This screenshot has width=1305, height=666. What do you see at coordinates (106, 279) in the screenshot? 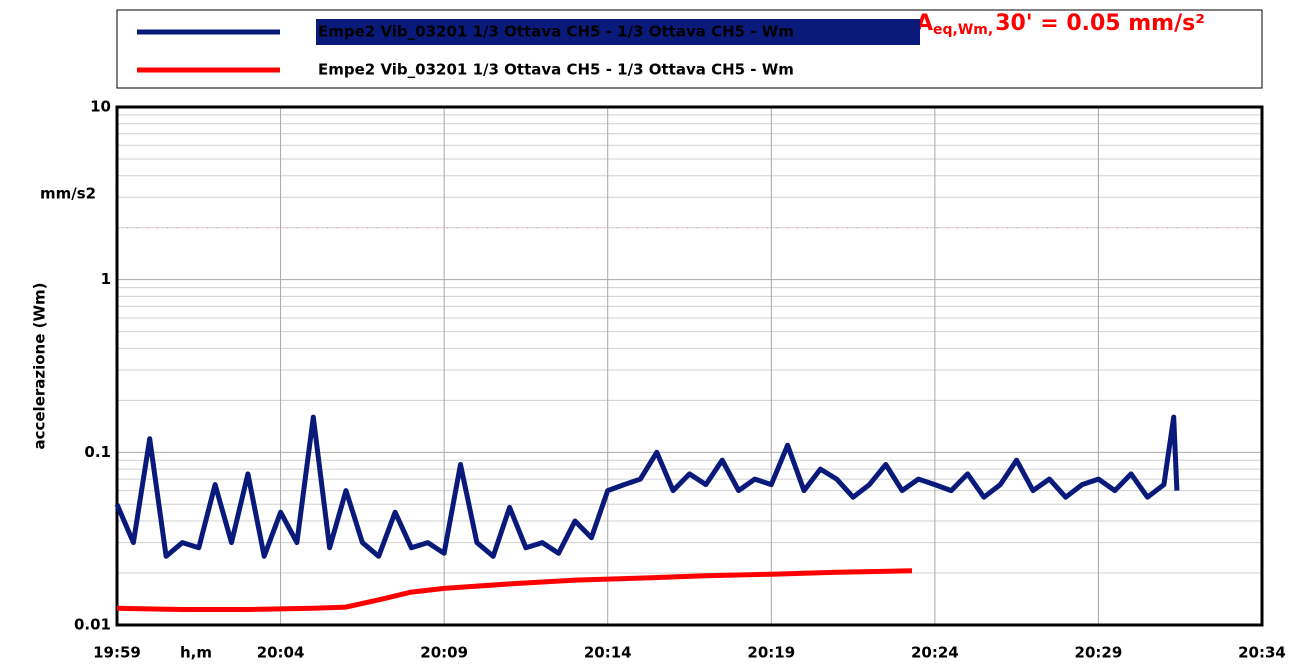
I see `y-tick-label: 1` at bounding box center [106, 279].